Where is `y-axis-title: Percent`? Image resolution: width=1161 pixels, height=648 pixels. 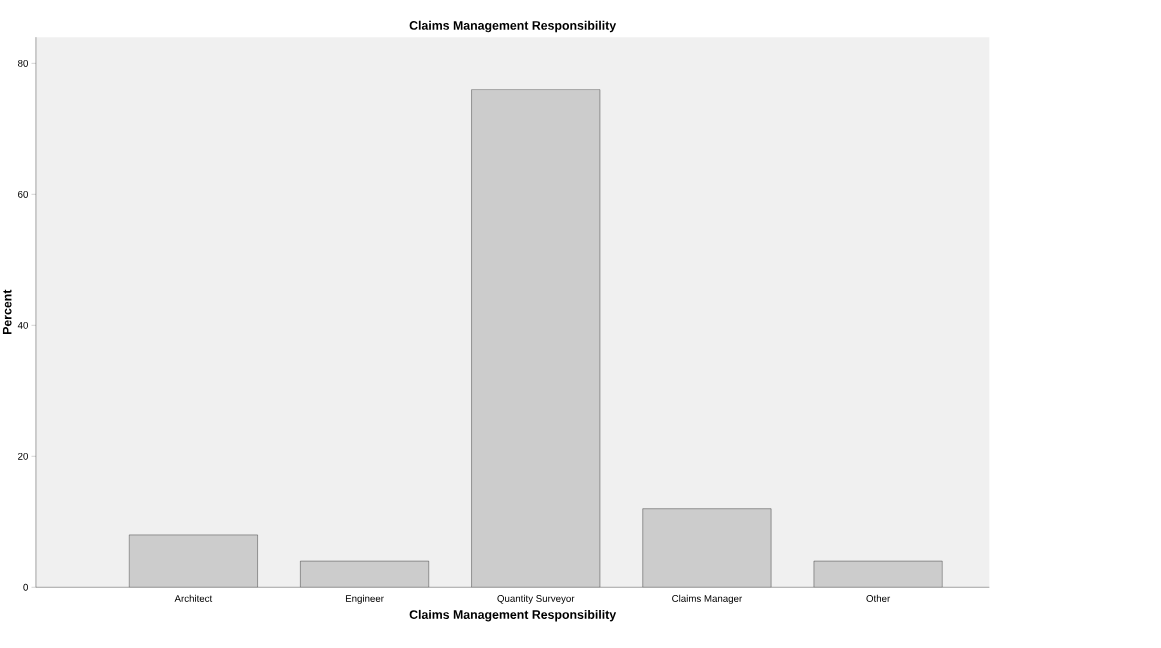 y-axis-title: Percent is located at coordinates (7, 311).